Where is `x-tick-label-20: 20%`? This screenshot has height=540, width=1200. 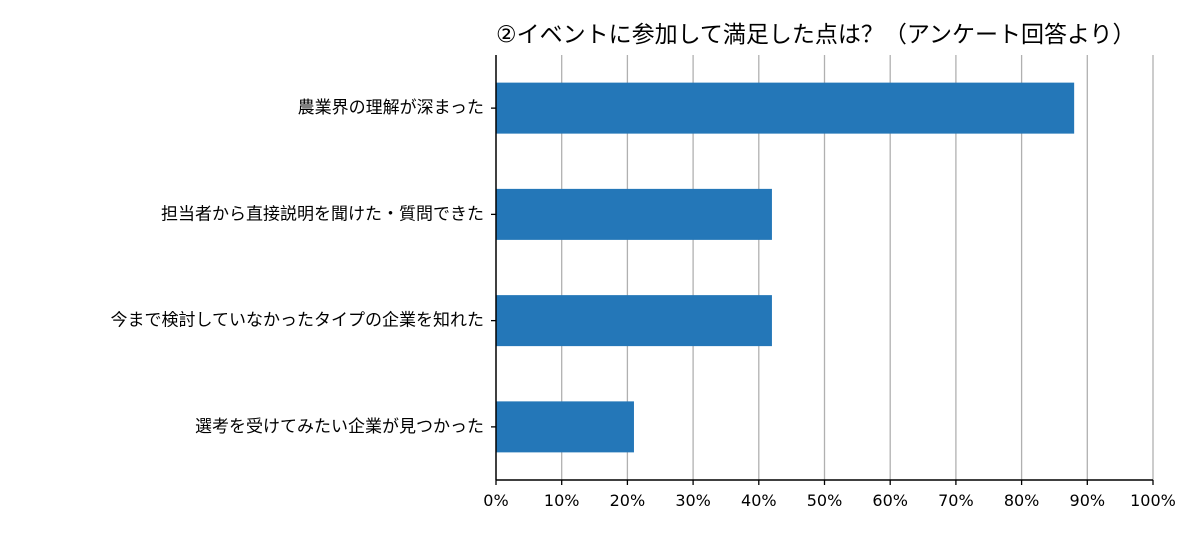
x-tick-label-20: 20% is located at coordinates (628, 500).